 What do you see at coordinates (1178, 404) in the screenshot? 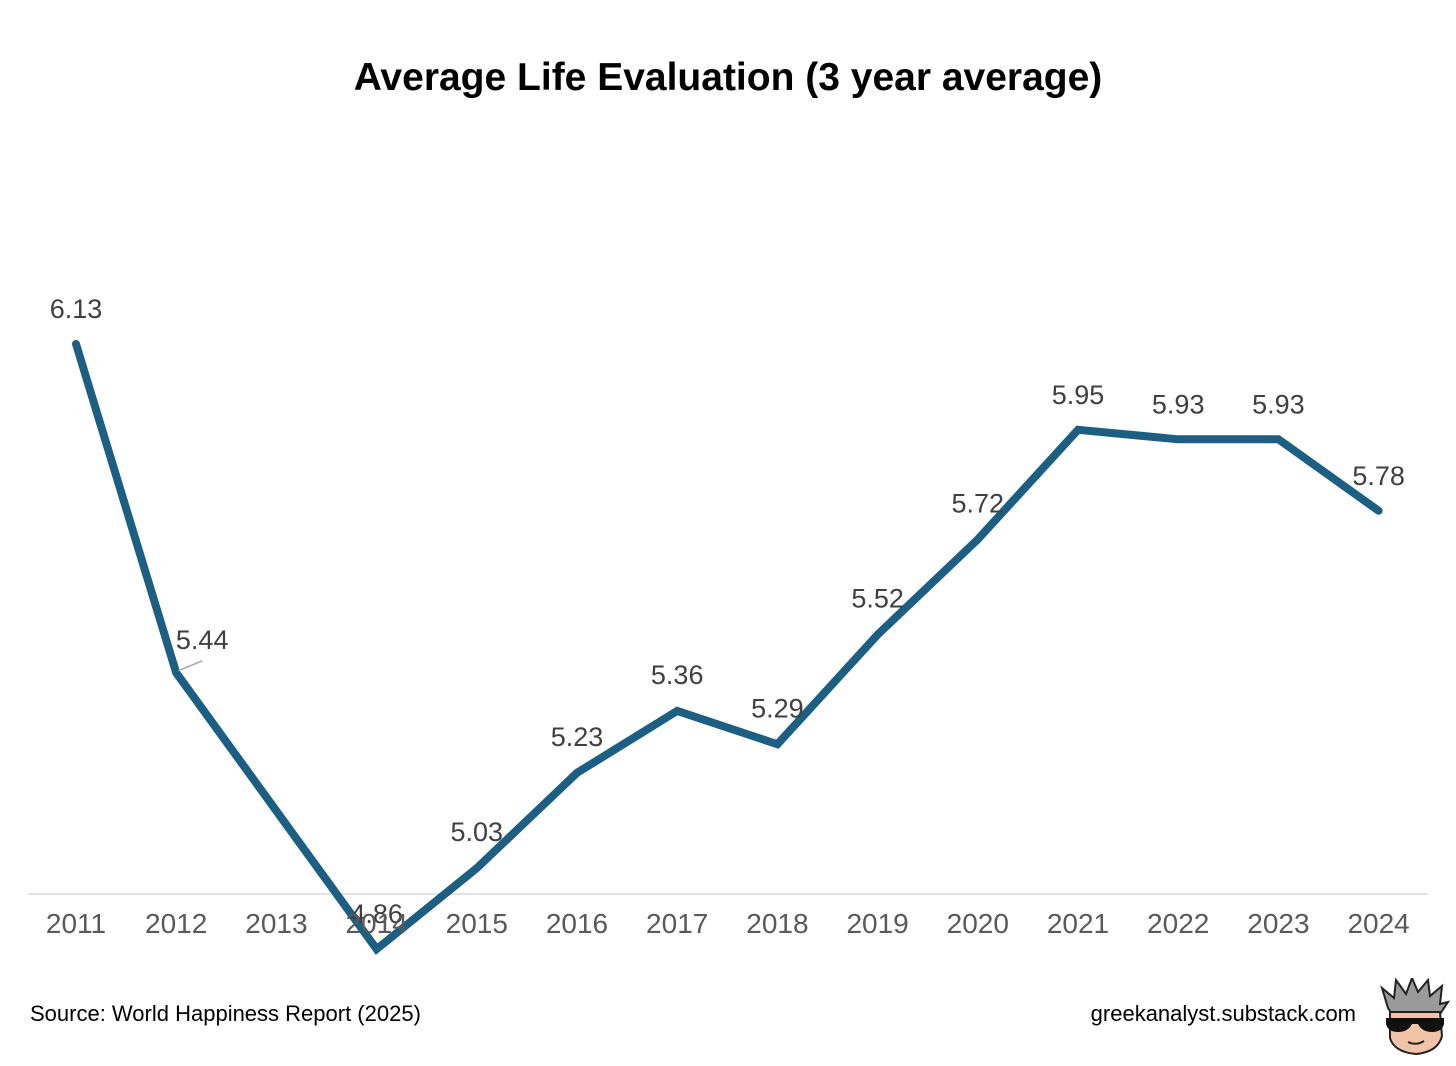
I see `data-label-2022: 5.93` at bounding box center [1178, 404].